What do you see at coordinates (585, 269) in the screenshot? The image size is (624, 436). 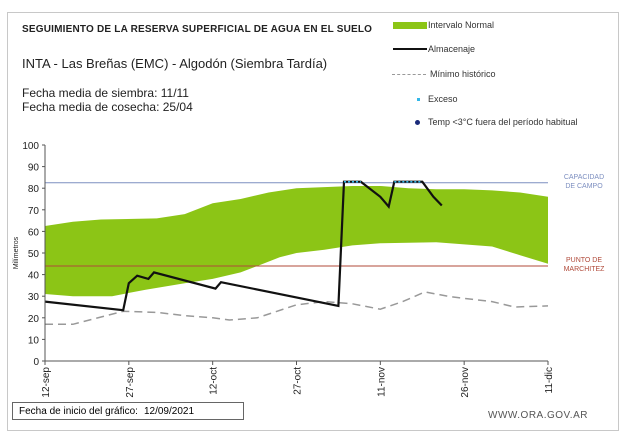 I see `reference-label: MARCHITEZ` at bounding box center [585, 269].